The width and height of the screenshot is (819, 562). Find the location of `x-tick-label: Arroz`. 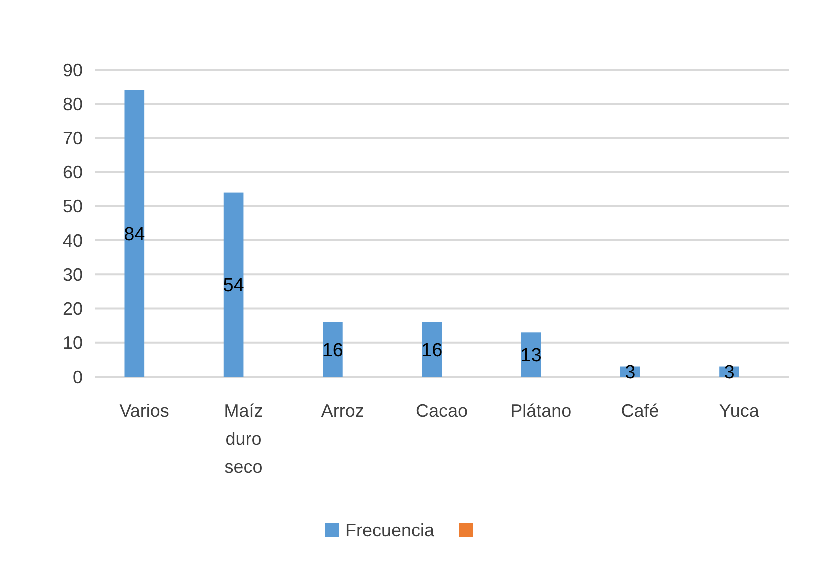

x-tick-label: Arroz is located at coordinates (342, 411).